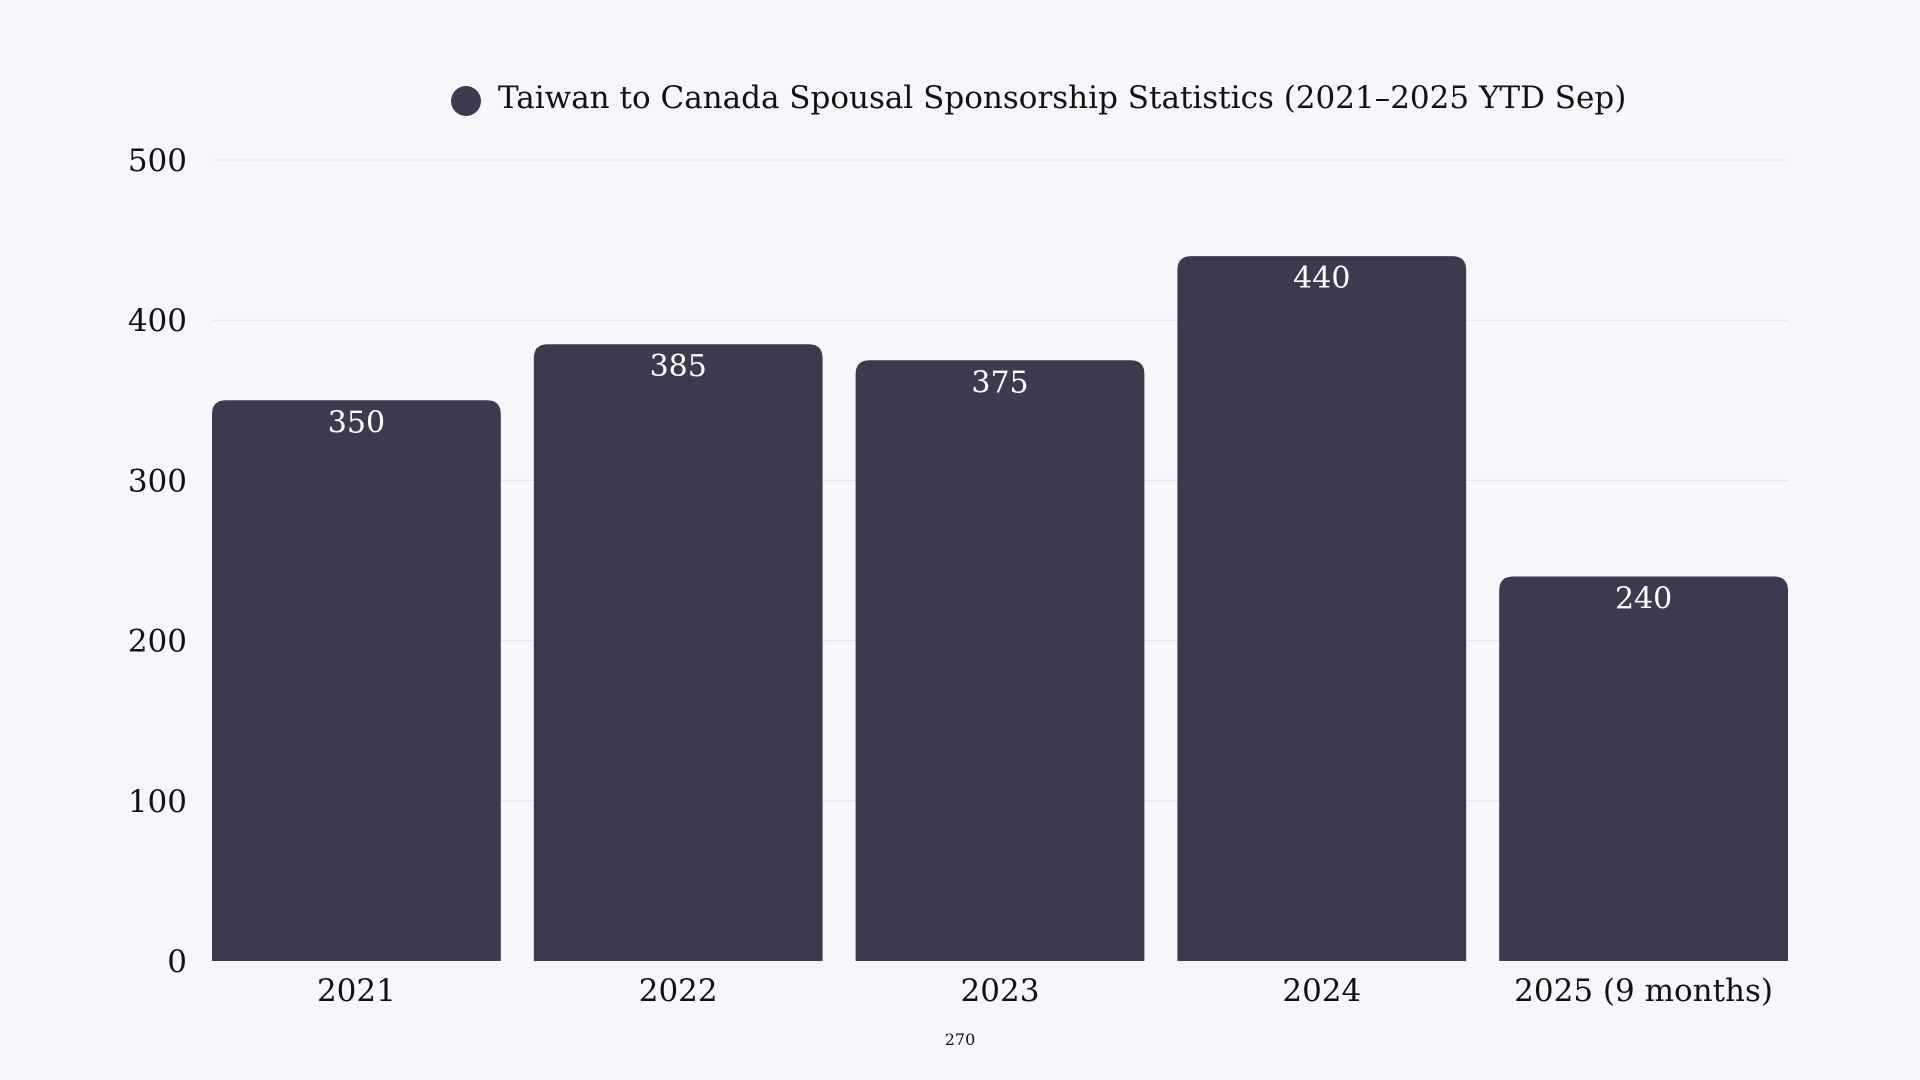 The height and width of the screenshot is (1080, 1920). I want to click on y-tick-label: 200, so click(157, 642).